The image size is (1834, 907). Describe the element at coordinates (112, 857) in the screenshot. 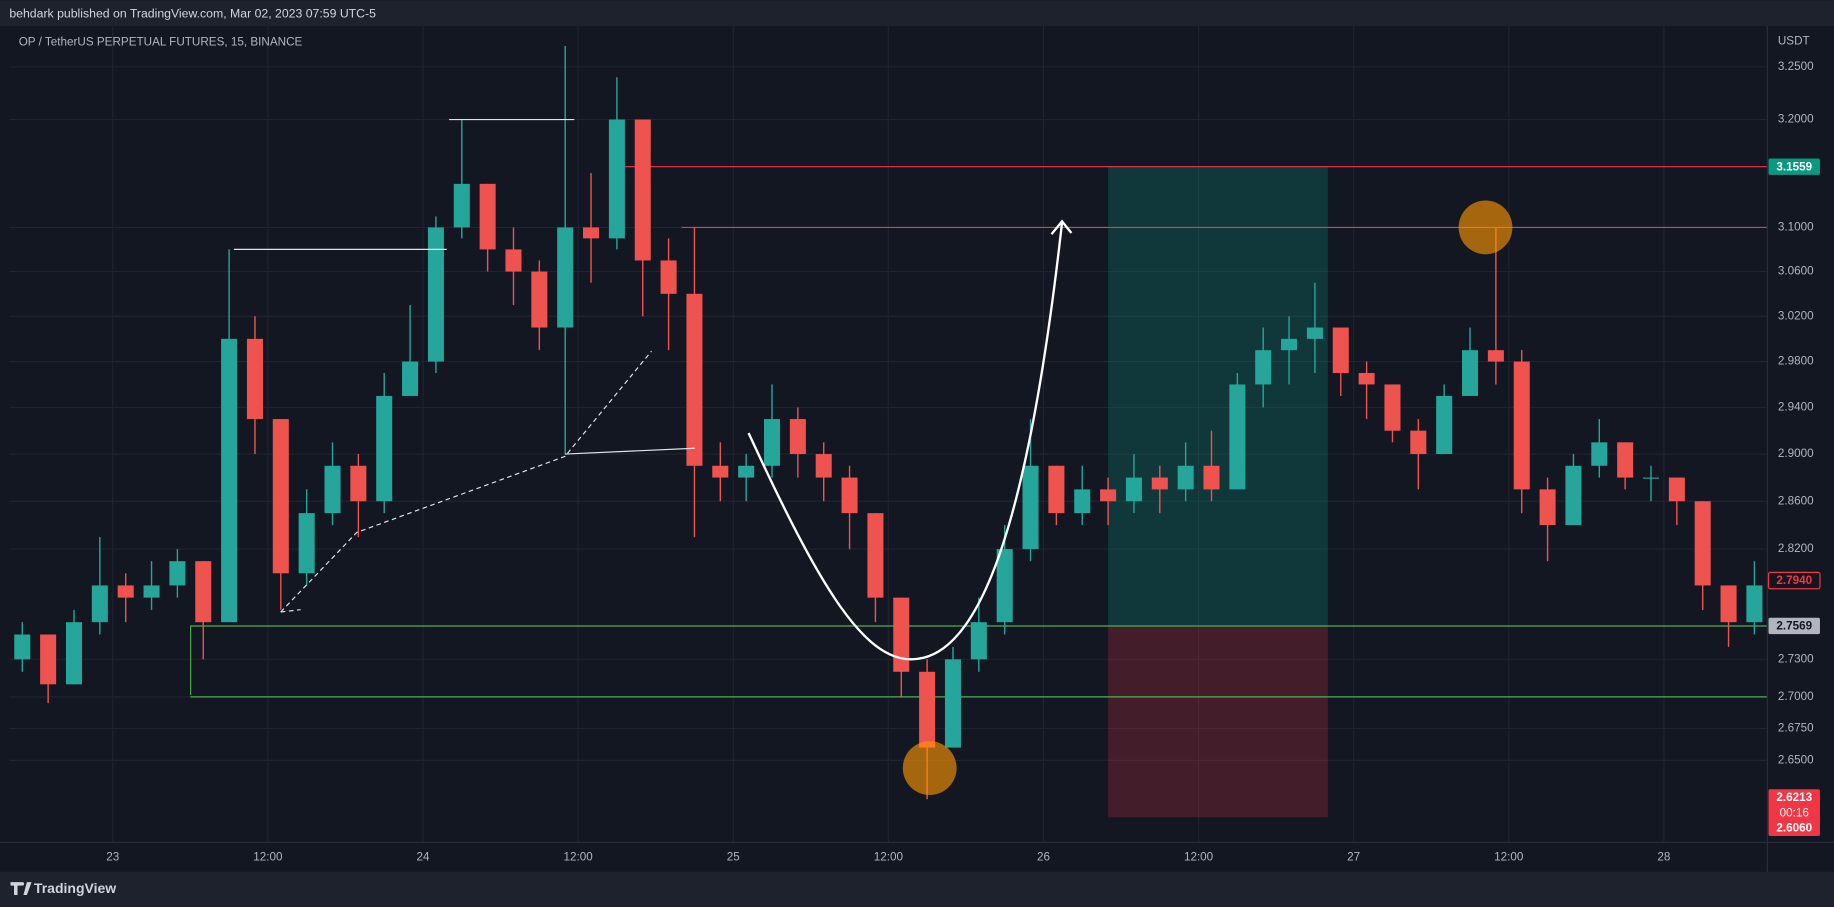

I see `x-tick-label: 23` at that location.